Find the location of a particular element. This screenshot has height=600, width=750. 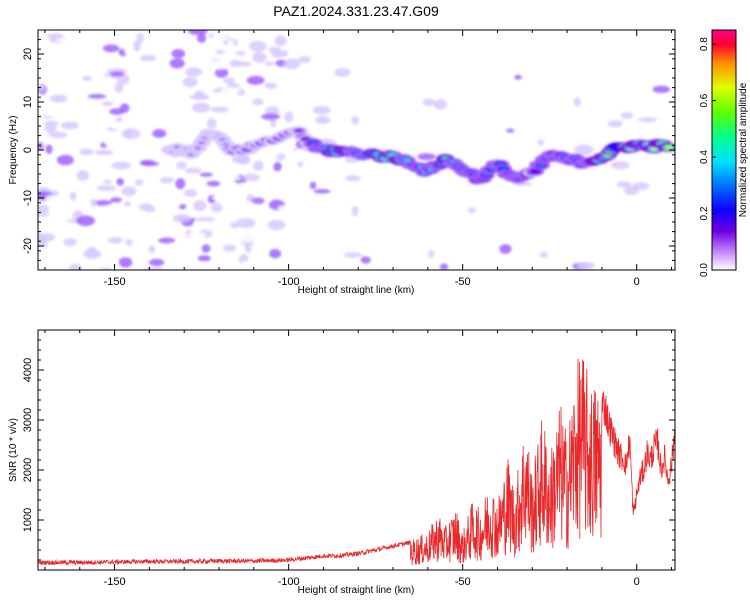

colorbar-tick-label: 0.2 is located at coordinates (704, 213).